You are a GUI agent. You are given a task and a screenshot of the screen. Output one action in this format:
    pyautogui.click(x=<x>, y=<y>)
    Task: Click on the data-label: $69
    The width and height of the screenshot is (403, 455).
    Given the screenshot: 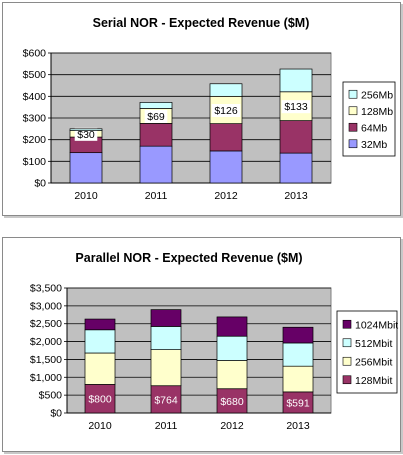 What is the action you would take?
    pyautogui.click(x=156, y=117)
    